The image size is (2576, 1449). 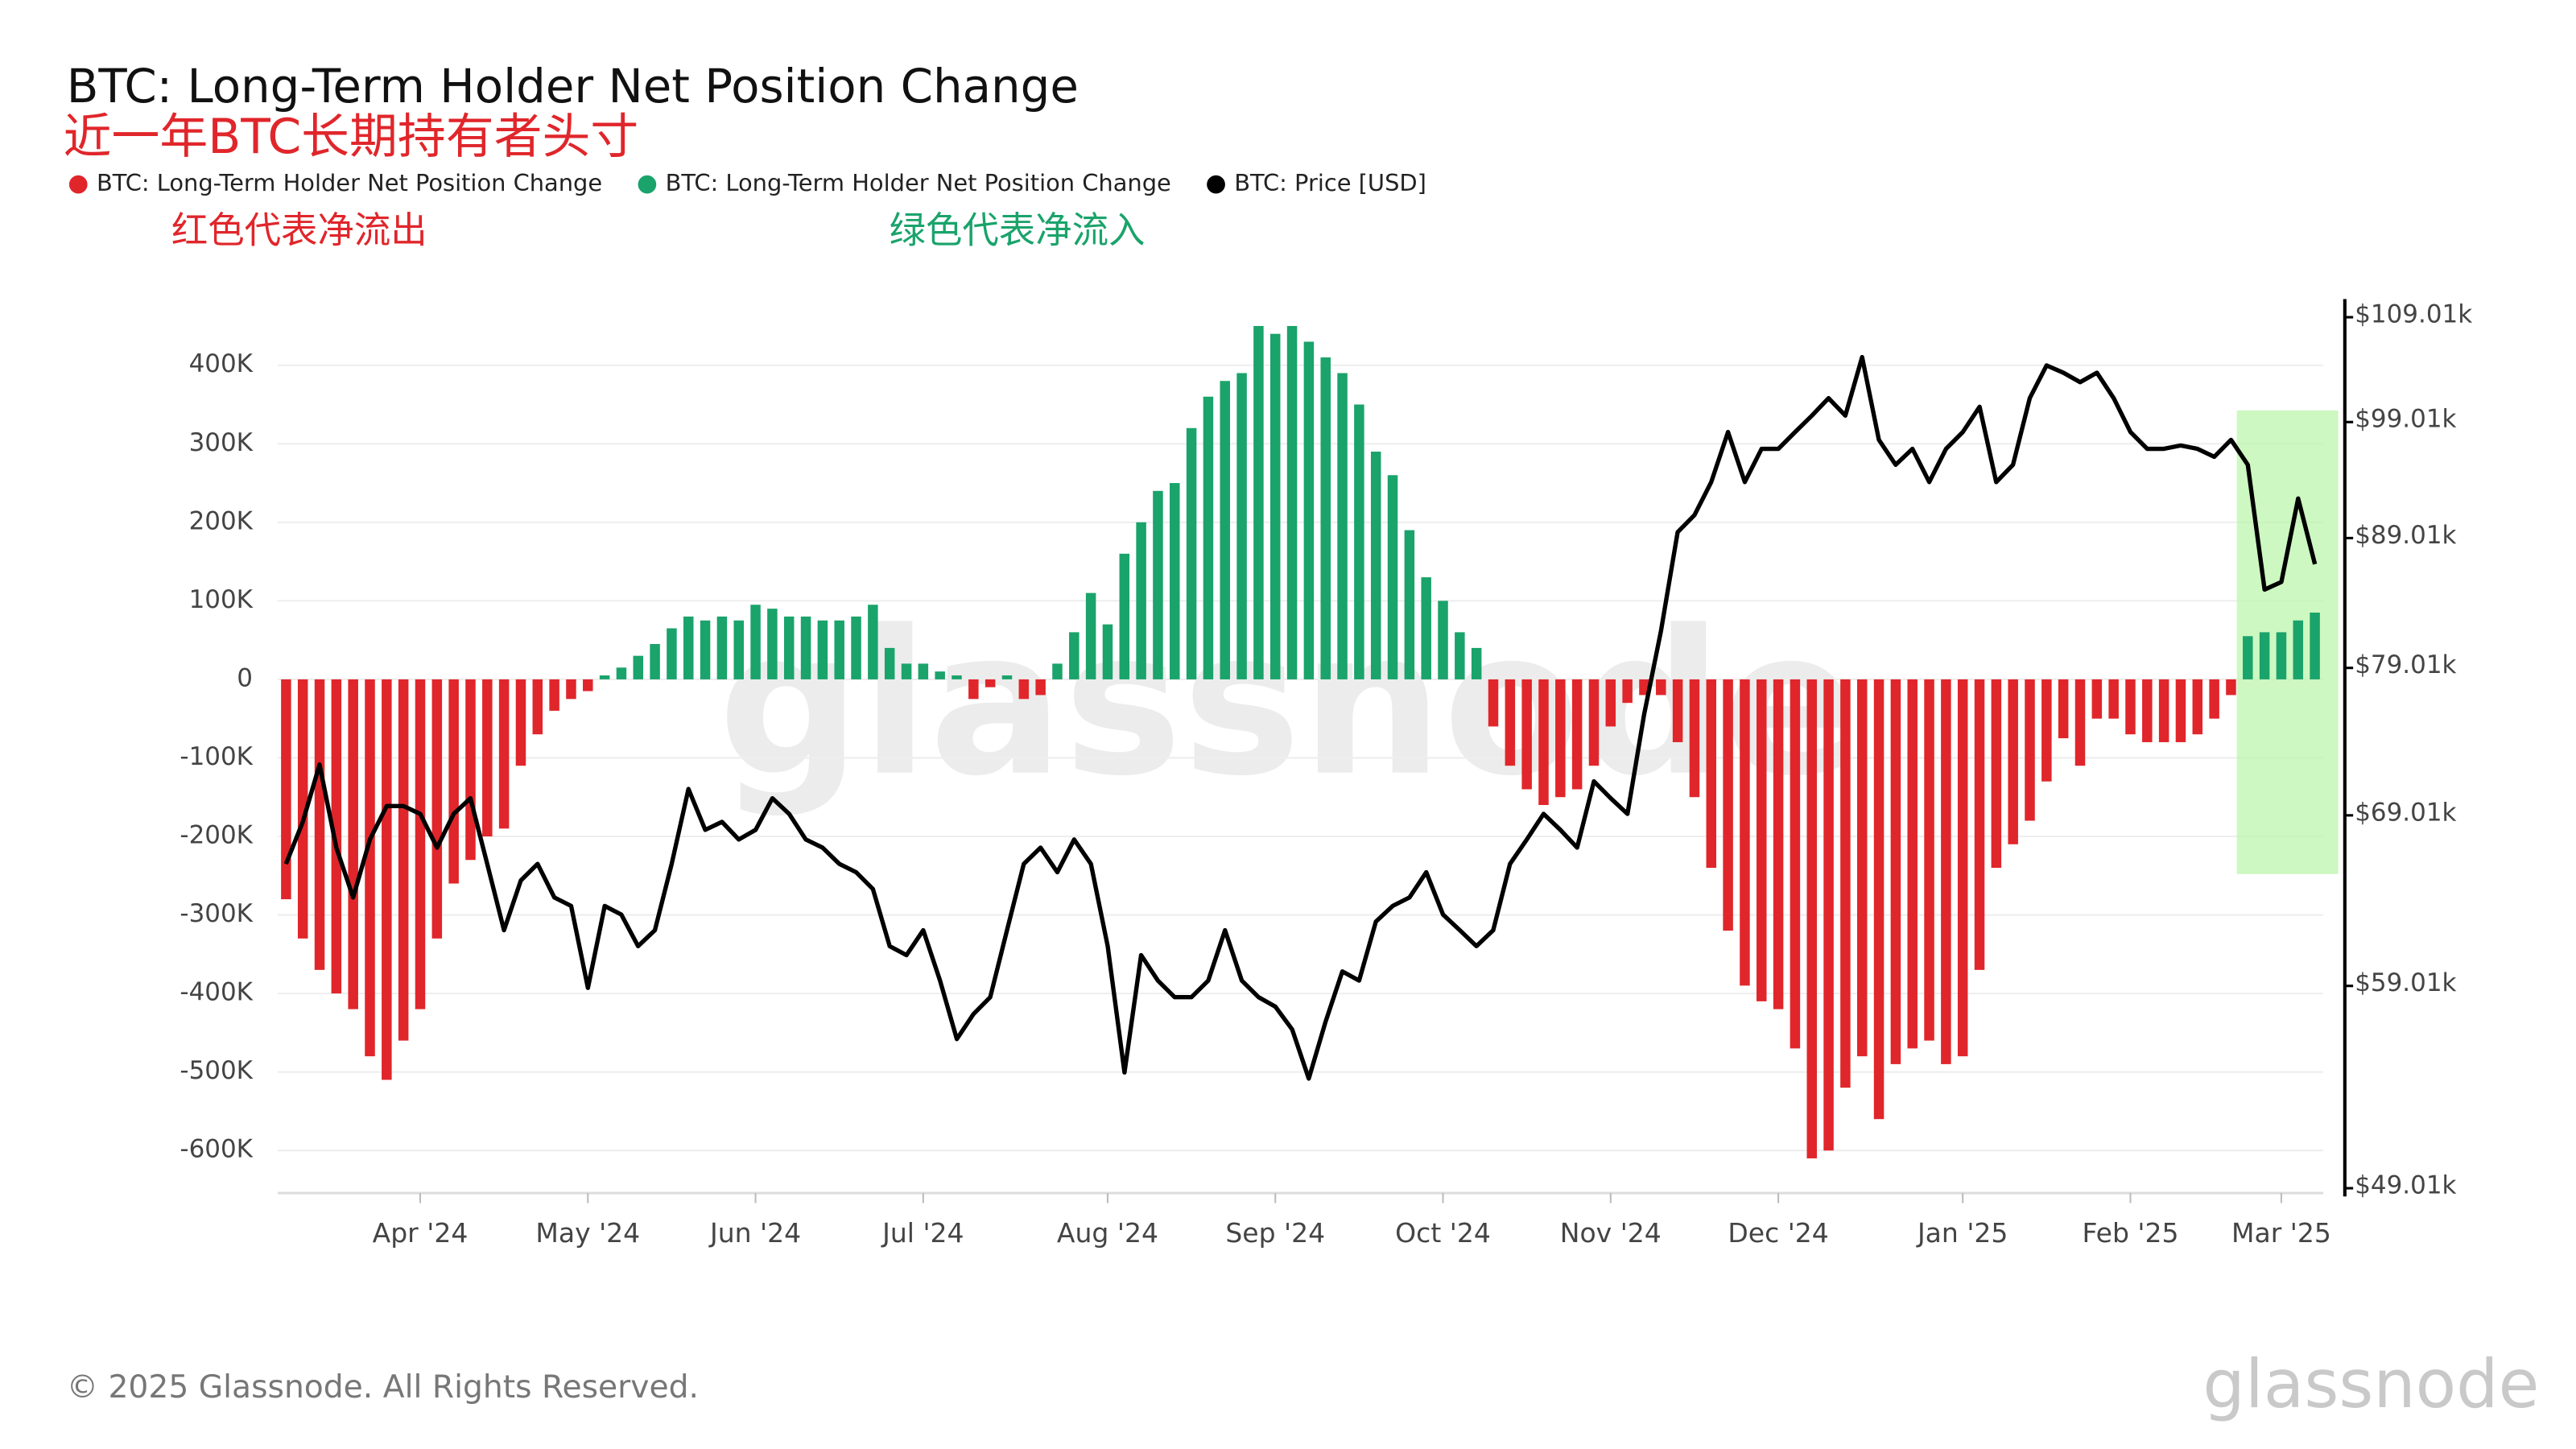 What do you see at coordinates (2405, 664) in the screenshot?
I see `y2-tick-label: $79.01k` at bounding box center [2405, 664].